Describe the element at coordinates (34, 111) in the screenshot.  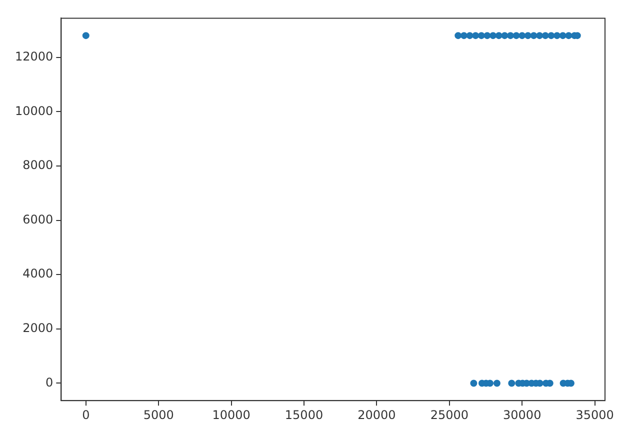
I see `y-tick-label: 10000` at that location.